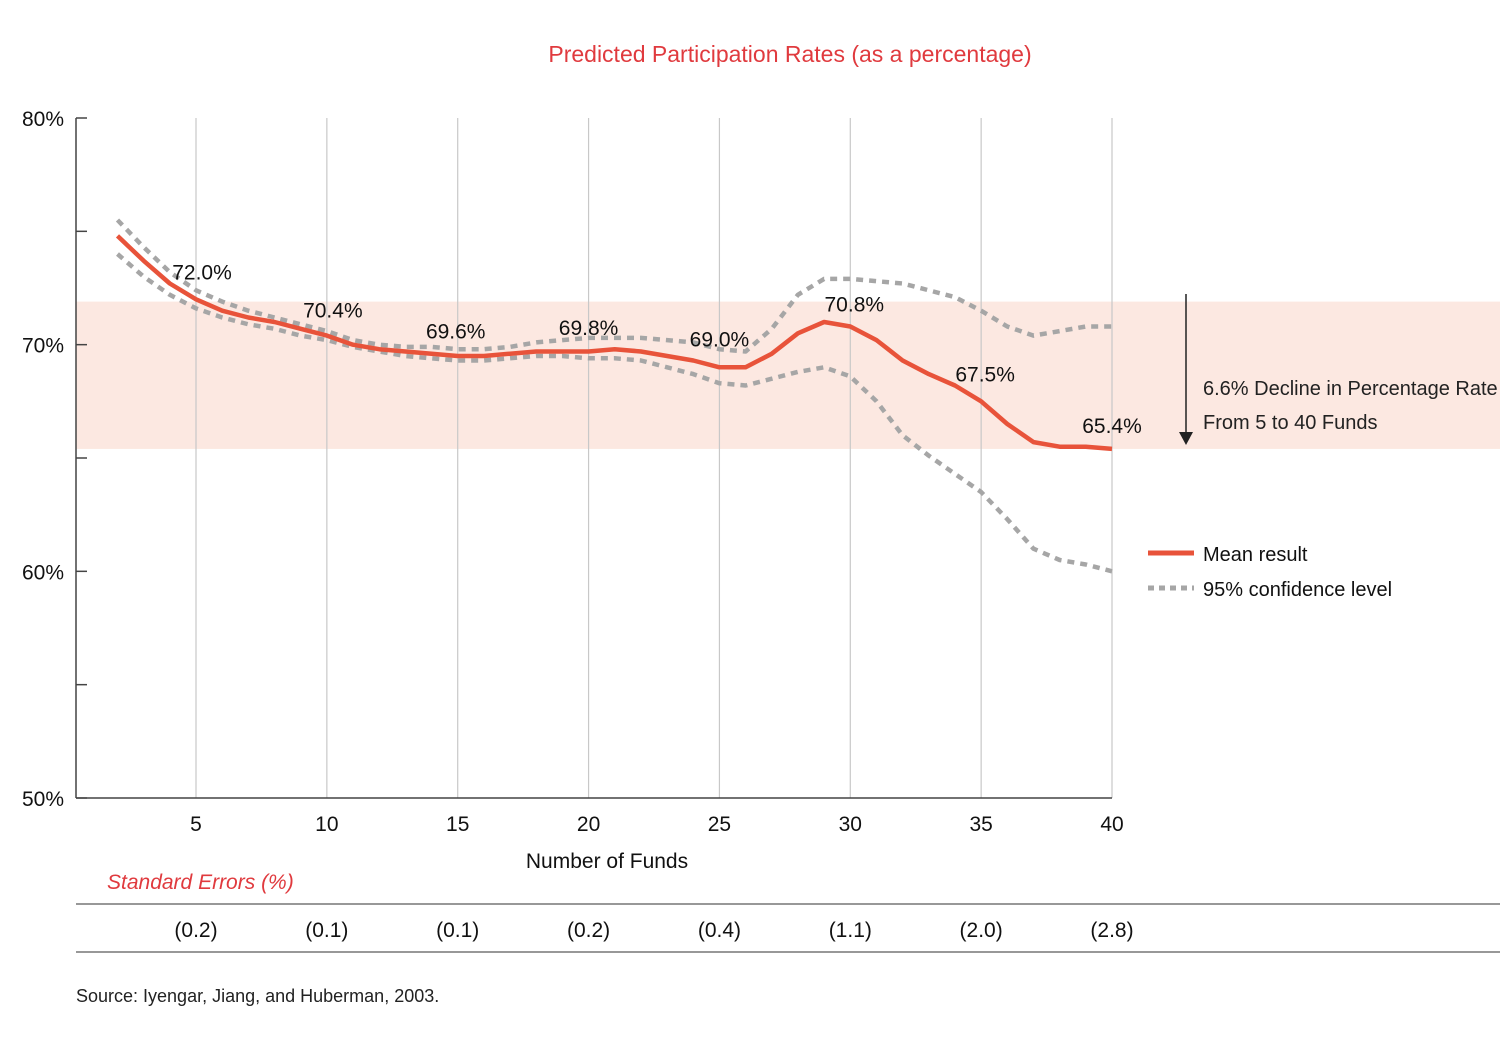 This screenshot has height=1037, width=1500. Describe the element at coordinates (202, 272) in the screenshot. I see `data-label-5: 72.0%` at that location.